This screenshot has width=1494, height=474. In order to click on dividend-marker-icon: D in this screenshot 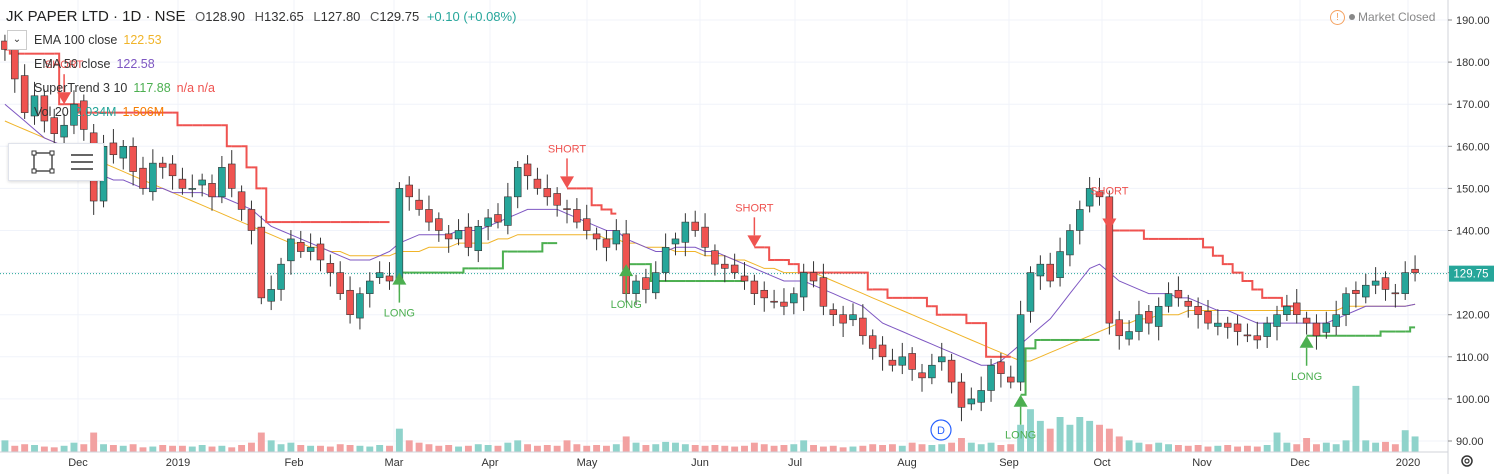, I will do `click(941, 430)`.